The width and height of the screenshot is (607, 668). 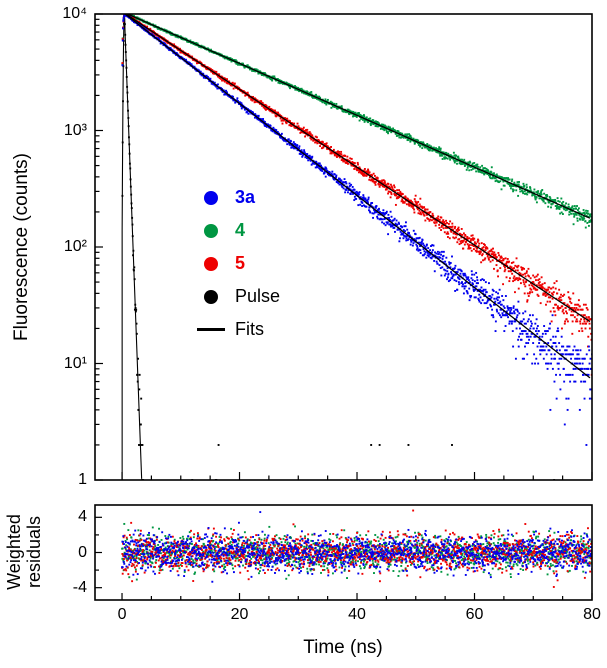 I want to click on residuals-y-axis-label: Weighted residuals, so click(x=23, y=552).